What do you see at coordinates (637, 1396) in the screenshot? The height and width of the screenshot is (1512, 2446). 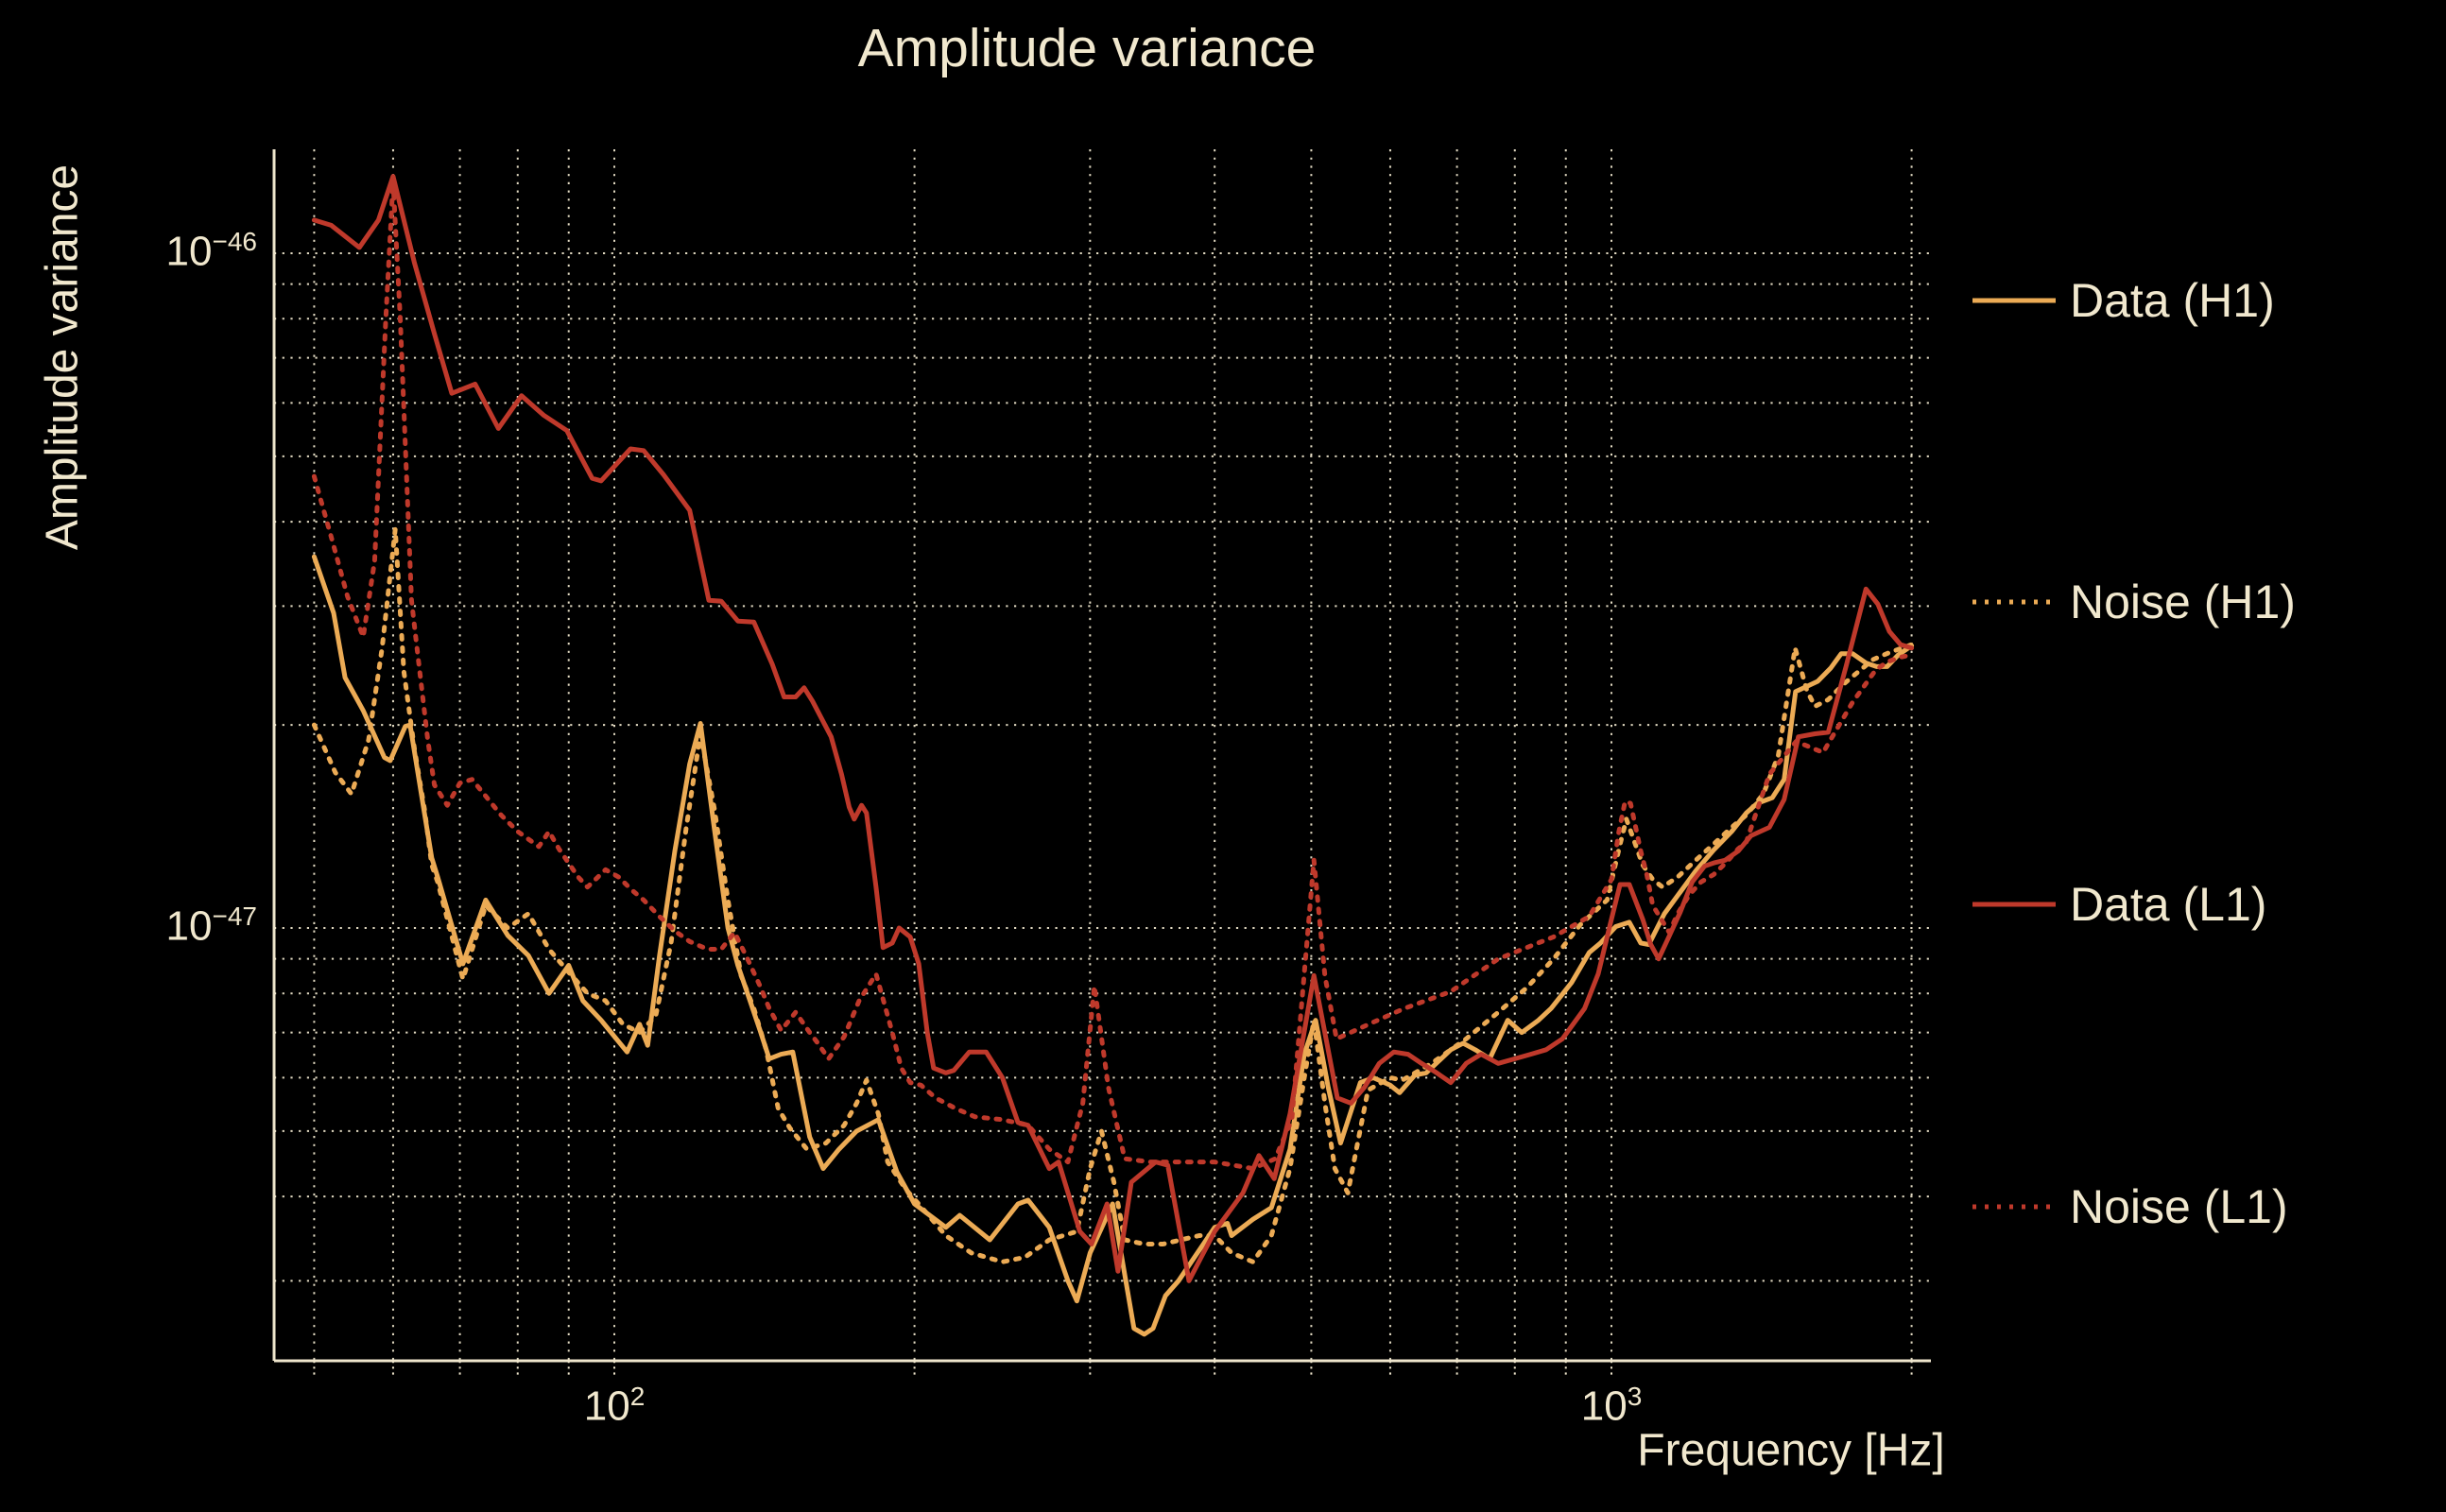 I see `x-tick-exp: 2` at bounding box center [637, 1396].